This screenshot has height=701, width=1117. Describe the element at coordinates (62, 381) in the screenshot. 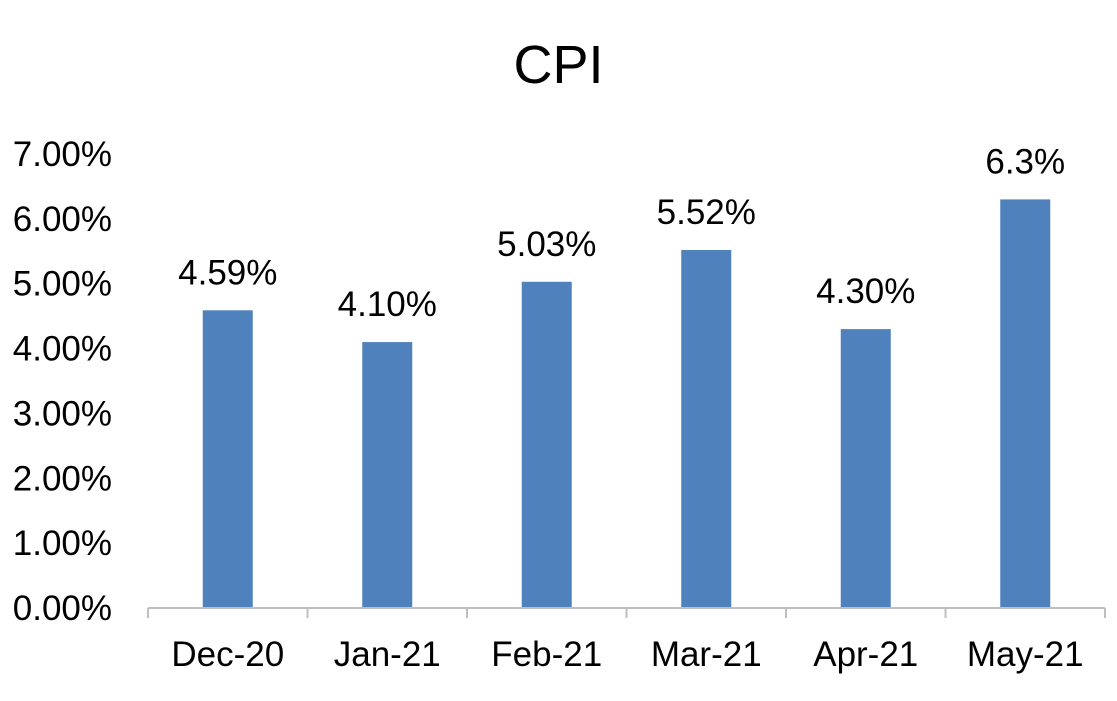

I see `y-axis-ticks: 0.00% 1.00% 2.00% 3.00% 4.00% 5.00% 6.00% 7.00%` at that location.